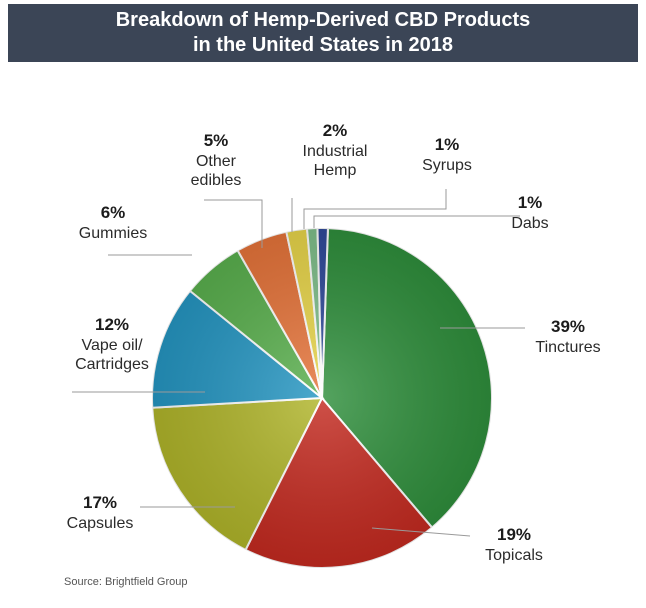 The width and height of the screenshot is (646, 608). Describe the element at coordinates (567, 347) in the screenshot. I see `category-label-tinctures: Tinctures` at that location.